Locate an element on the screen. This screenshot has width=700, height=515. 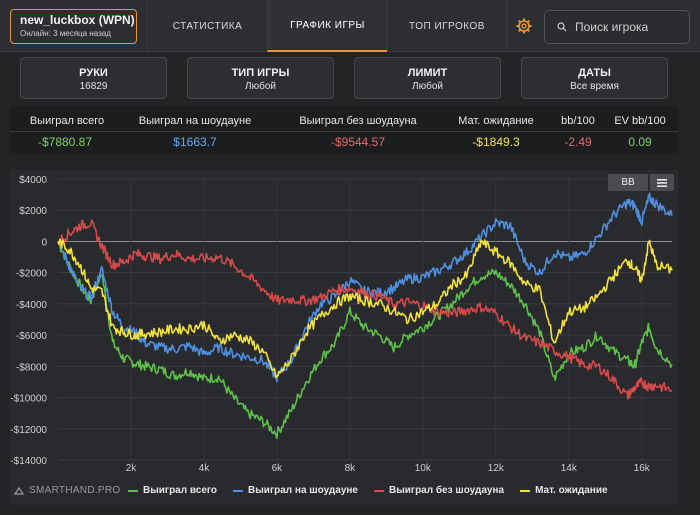
legend-item-showdown: Выиграл на шоудауне is located at coordinates (295, 490).